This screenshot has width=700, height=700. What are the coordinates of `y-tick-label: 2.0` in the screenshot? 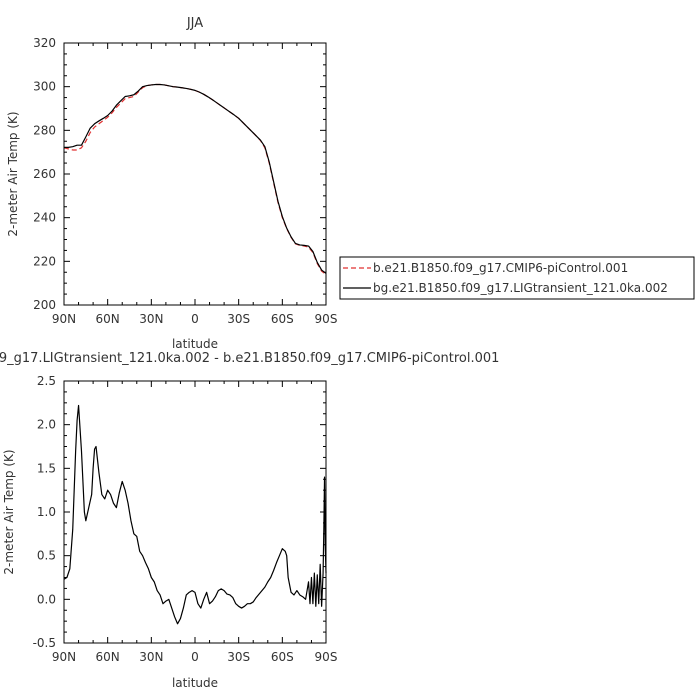 It's located at (46, 425).